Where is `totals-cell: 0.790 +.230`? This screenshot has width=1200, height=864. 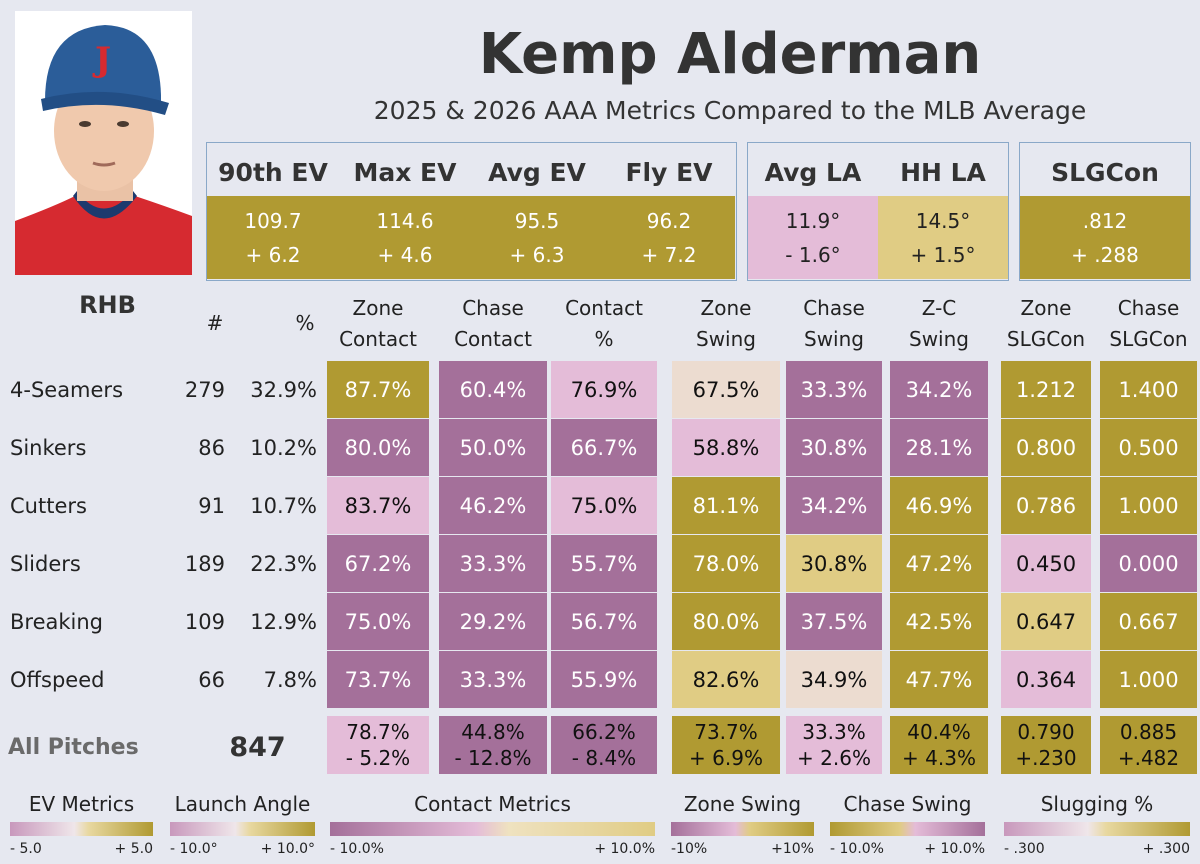
totals-cell: 0.790 +.230 is located at coordinates (1046, 745).